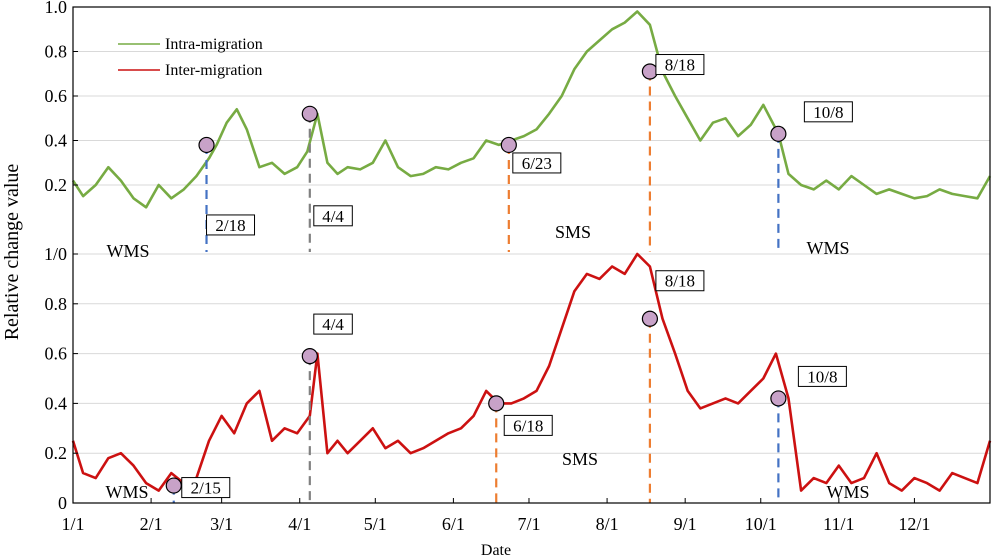 The image size is (1000, 558). I want to click on season-label-bottom-1: SMS, so click(580, 459).